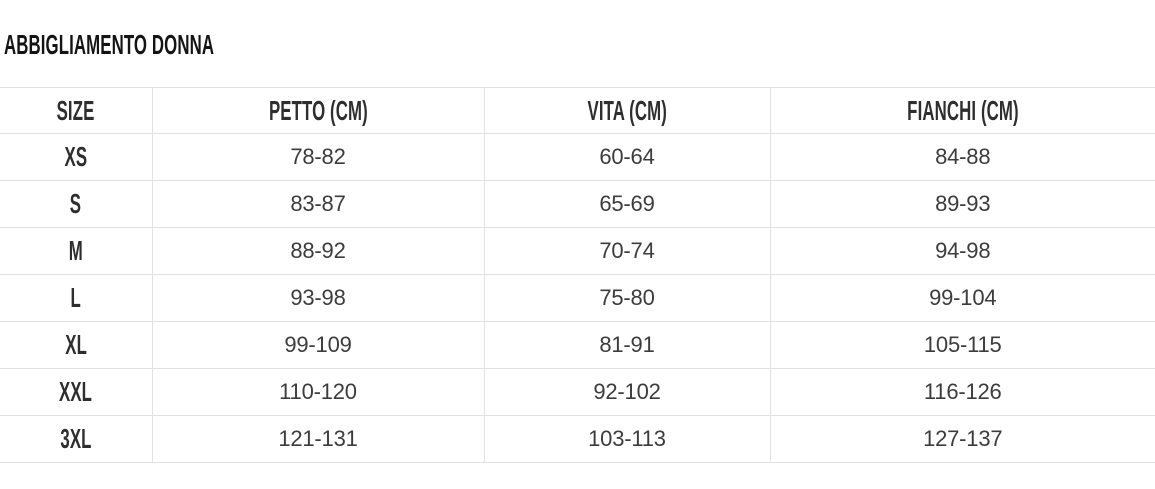 This screenshot has width=1155, height=489. I want to click on vita-cell: 75-80, so click(627, 298).